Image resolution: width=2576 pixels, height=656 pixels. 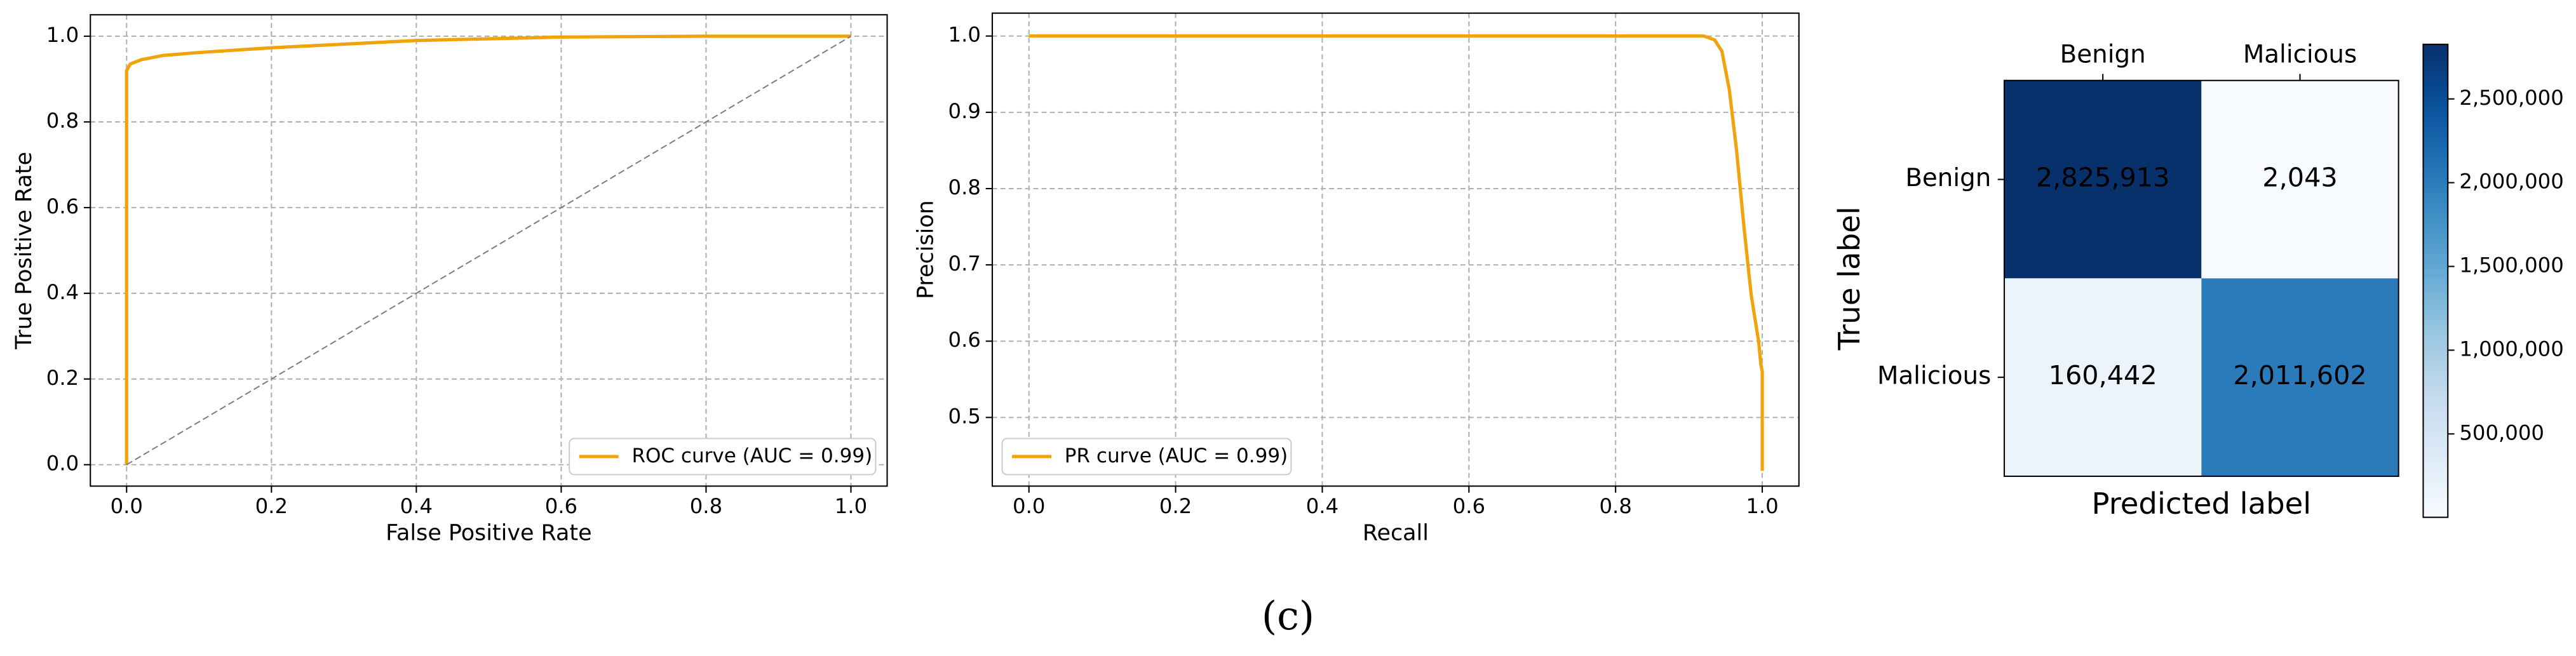 I want to click on y-axis-label: Precision, so click(x=926, y=250).